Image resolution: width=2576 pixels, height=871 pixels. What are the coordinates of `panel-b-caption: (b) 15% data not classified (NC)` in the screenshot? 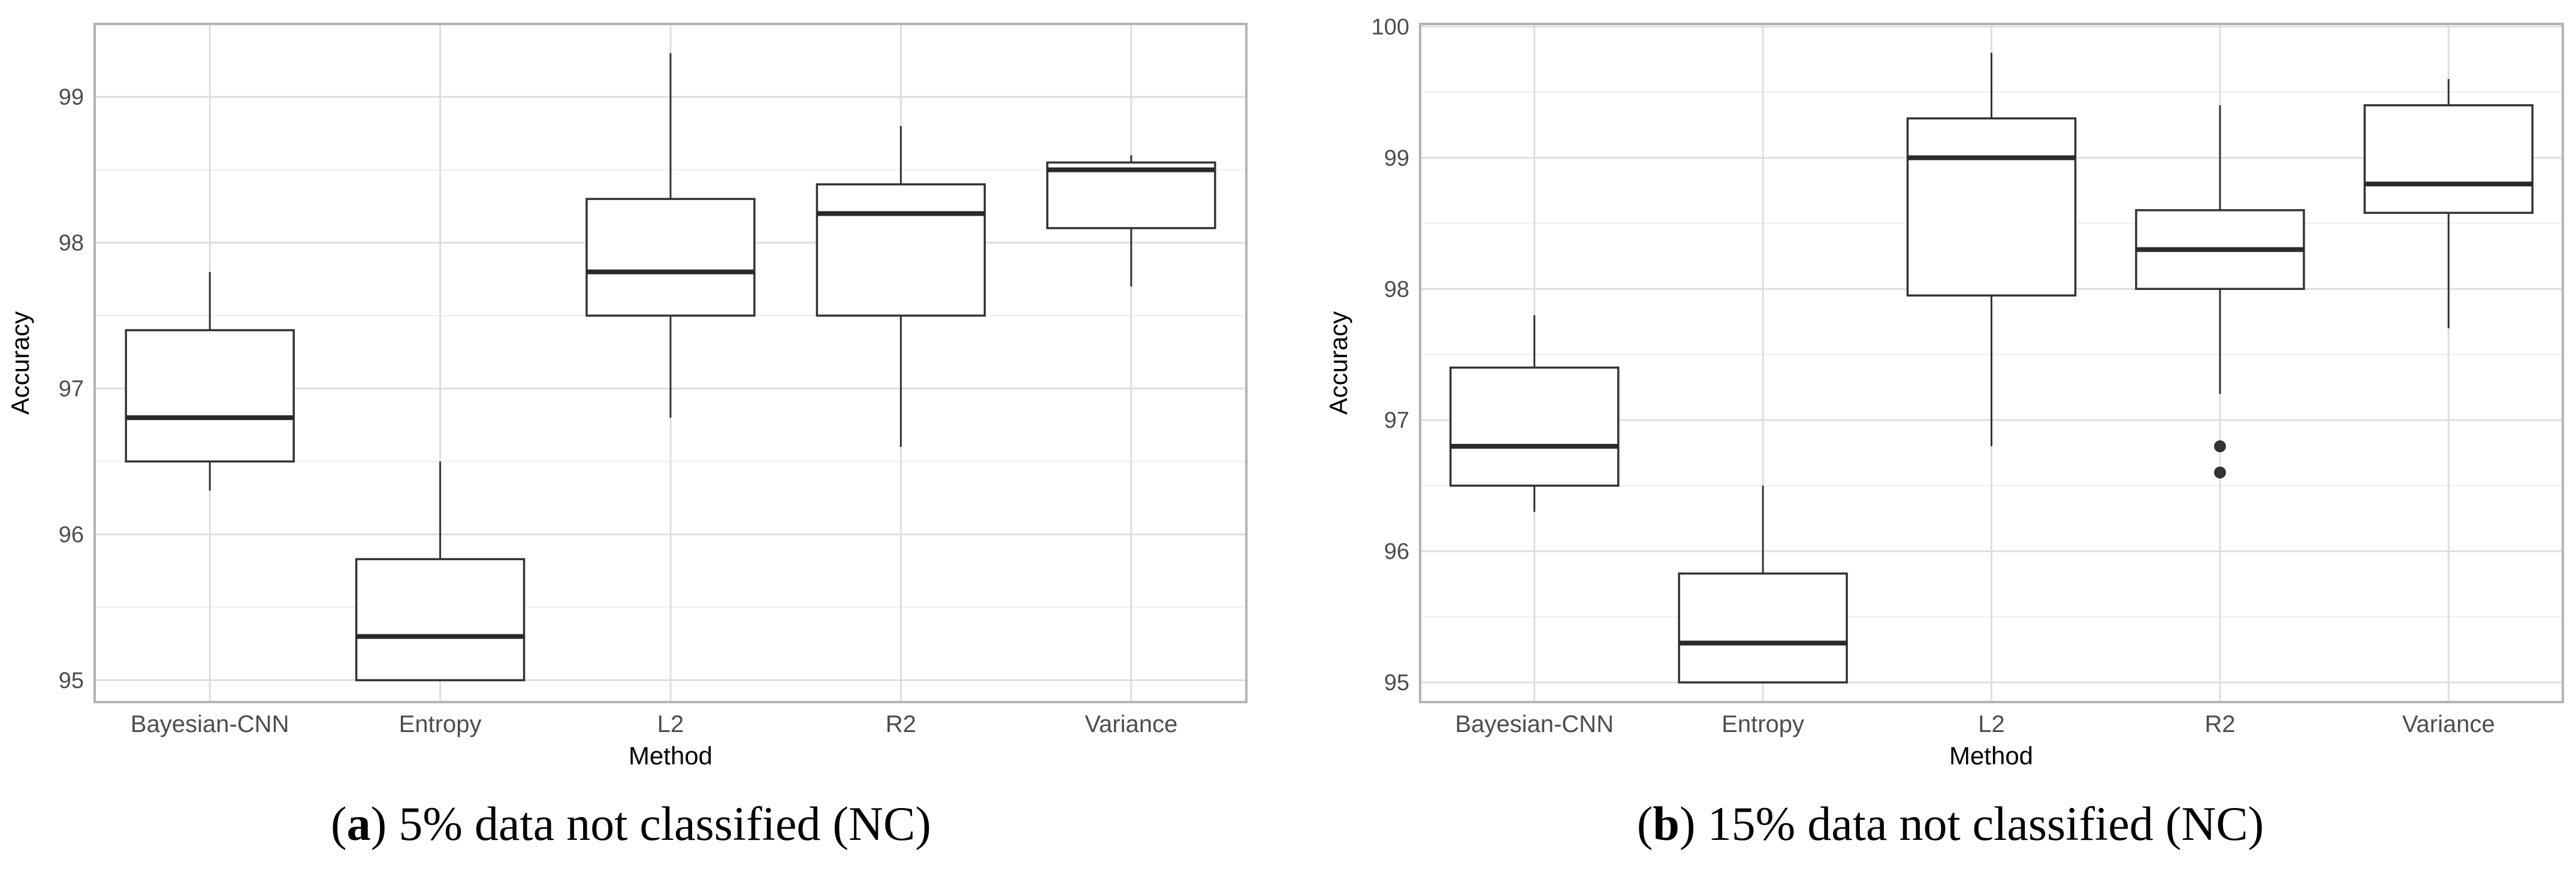 It's located at (1951, 824).